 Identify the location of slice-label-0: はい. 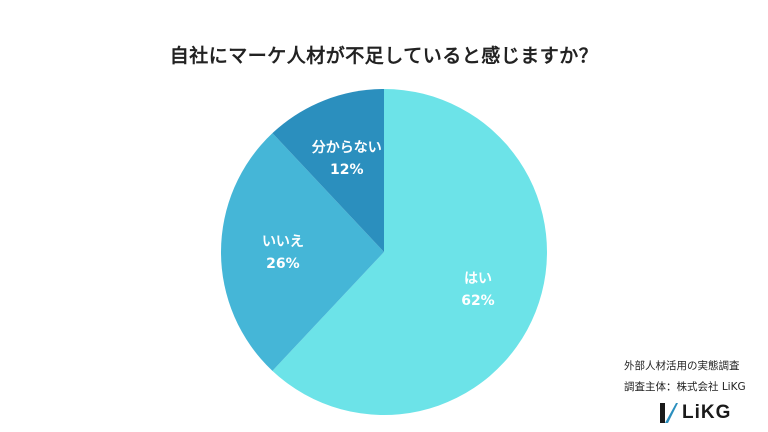
(478, 279).